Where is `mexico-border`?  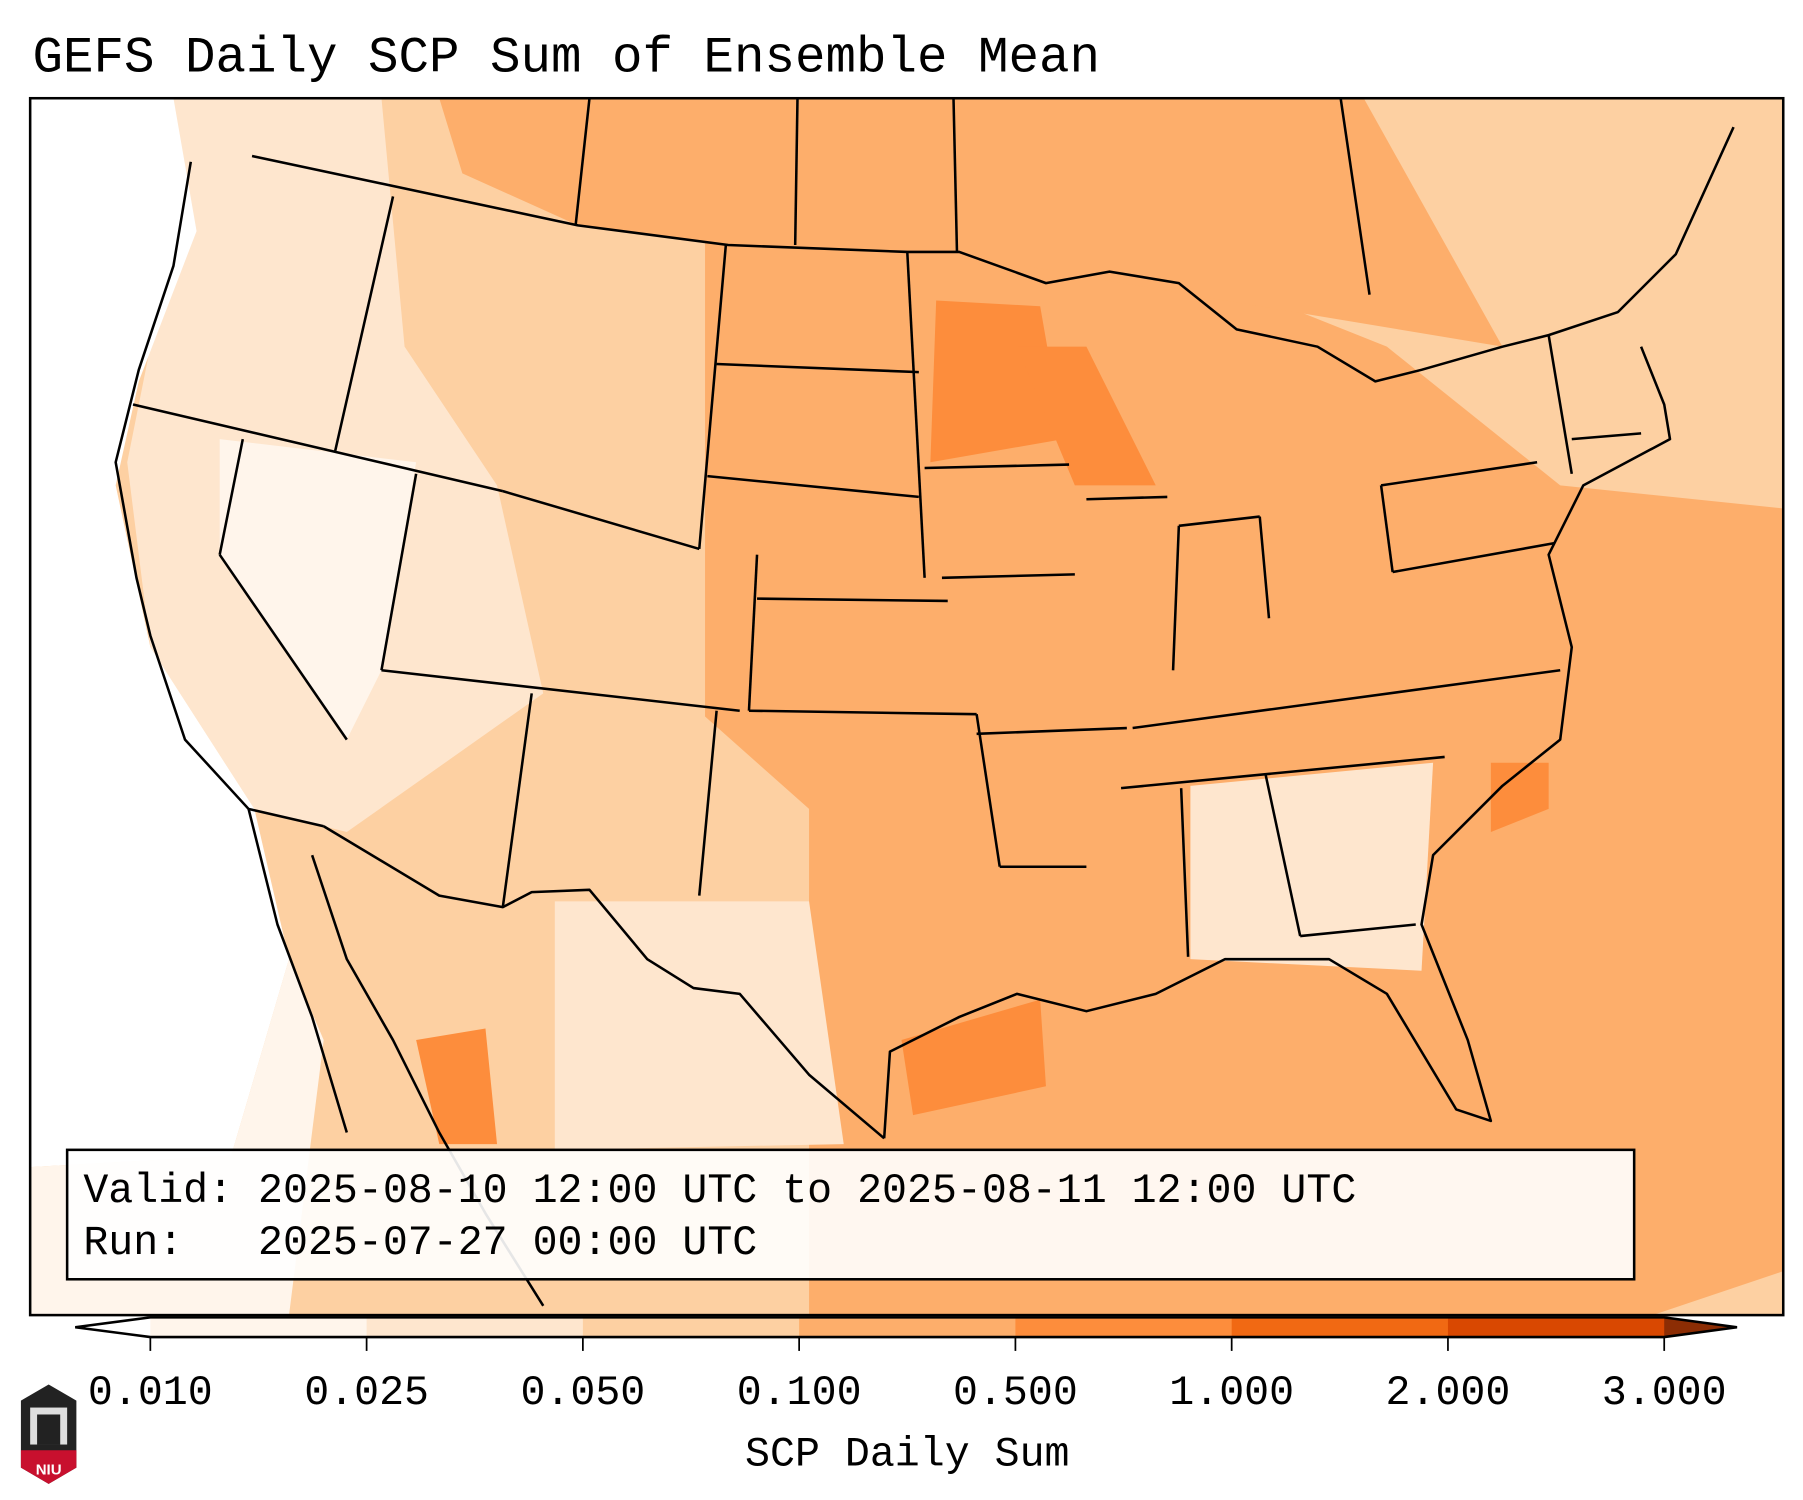 mexico-border is located at coordinates (604, 982).